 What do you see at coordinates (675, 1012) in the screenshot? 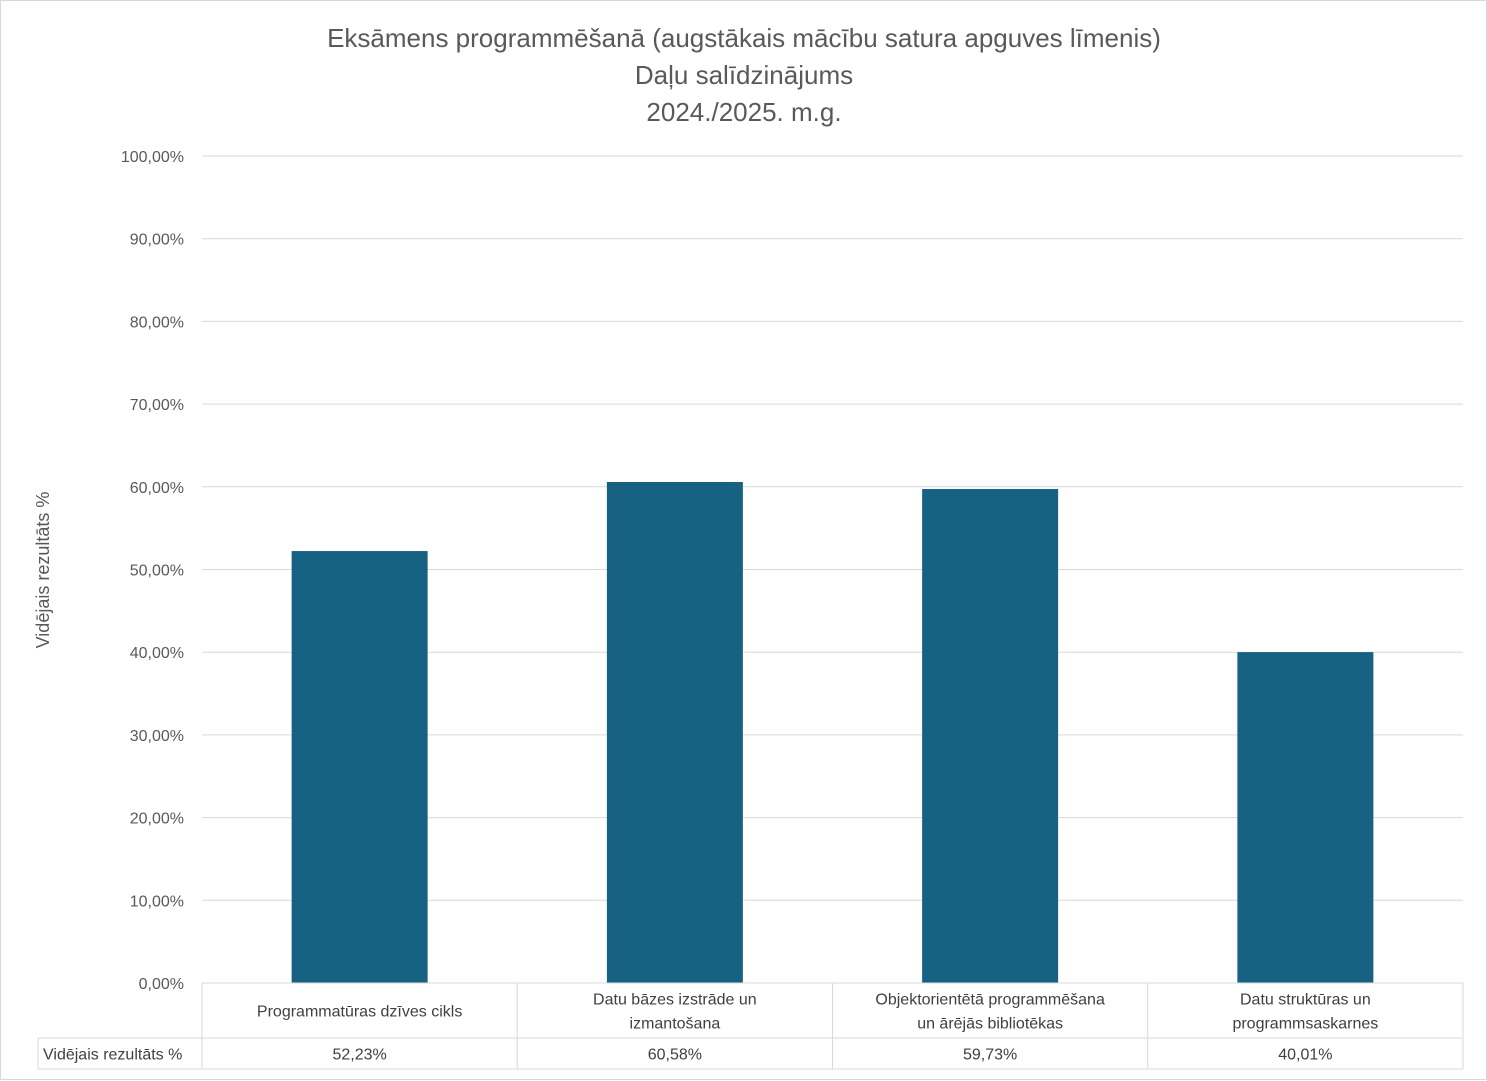
I see `category-label-2: Datu bāzes izstrāde un izmantošana` at bounding box center [675, 1012].